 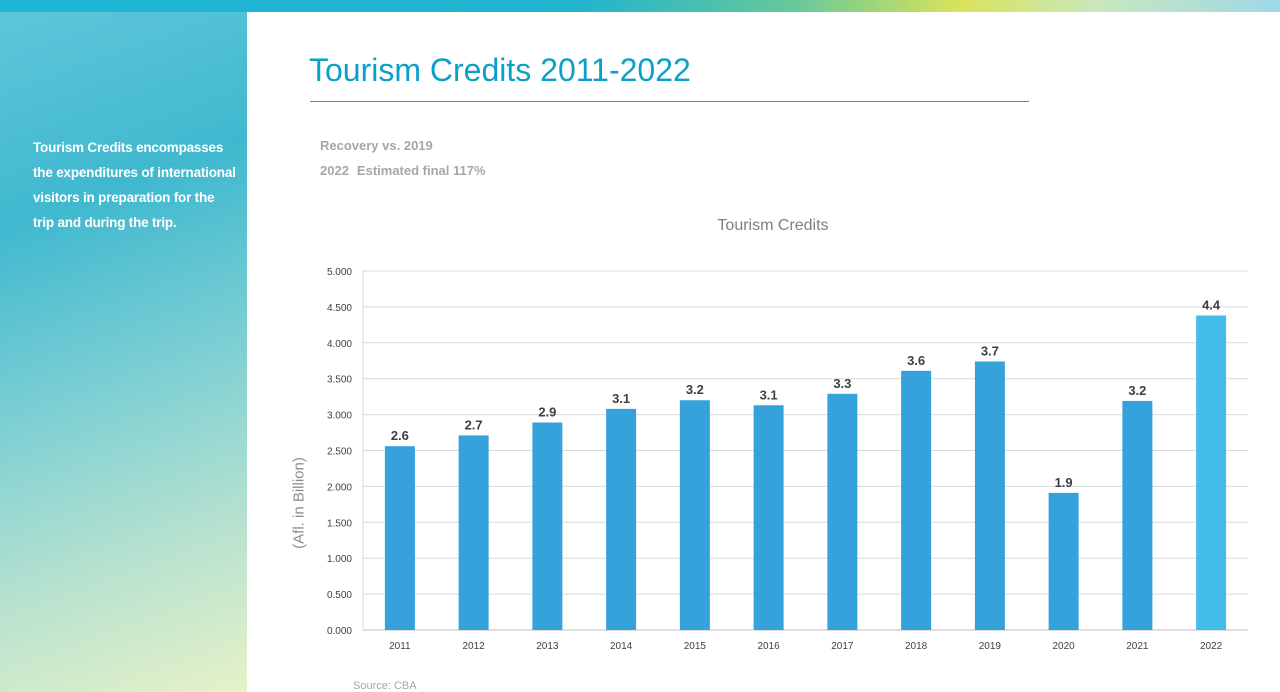 What do you see at coordinates (334, 170) in the screenshot?
I see `recovery-year: 2022` at bounding box center [334, 170].